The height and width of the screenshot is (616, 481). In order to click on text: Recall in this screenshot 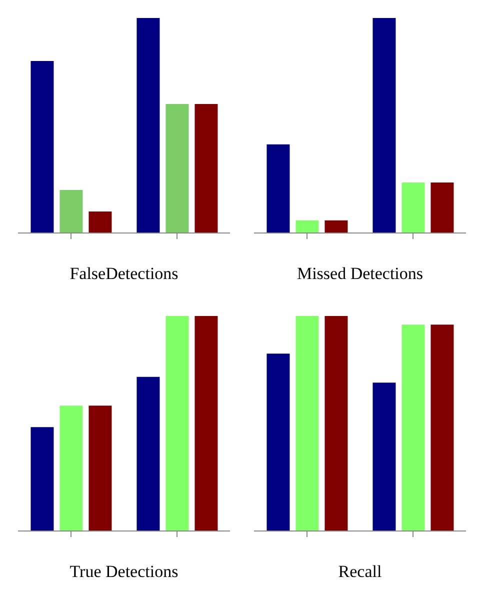, I will do `click(360, 572)`.